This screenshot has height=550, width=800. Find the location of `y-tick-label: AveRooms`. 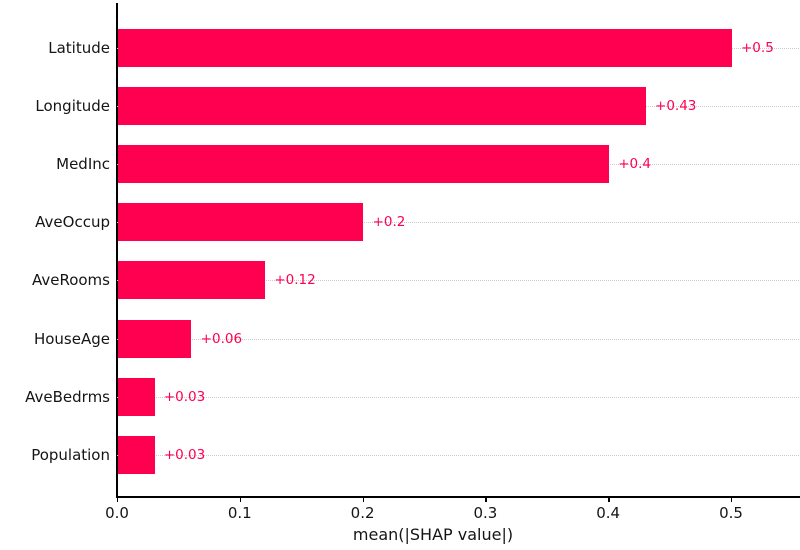

y-tick-label: AveRooms is located at coordinates (70, 280).